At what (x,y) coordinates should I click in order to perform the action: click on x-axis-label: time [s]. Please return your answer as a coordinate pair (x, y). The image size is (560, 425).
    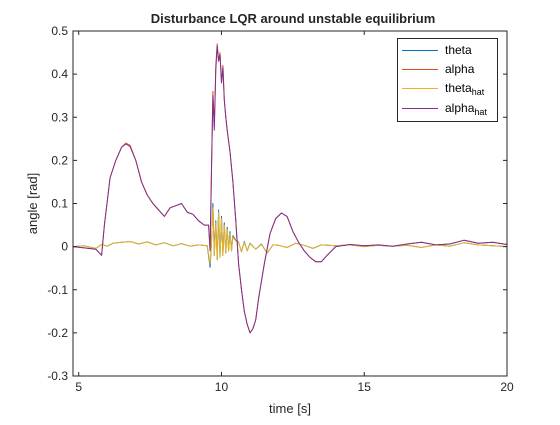
    Looking at the image, I should click on (290, 408).